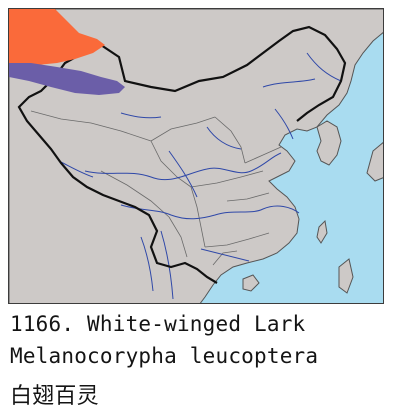 This screenshot has width=404, height=416. Describe the element at coordinates (346, 276) in the screenshot. I see `luzon` at that location.